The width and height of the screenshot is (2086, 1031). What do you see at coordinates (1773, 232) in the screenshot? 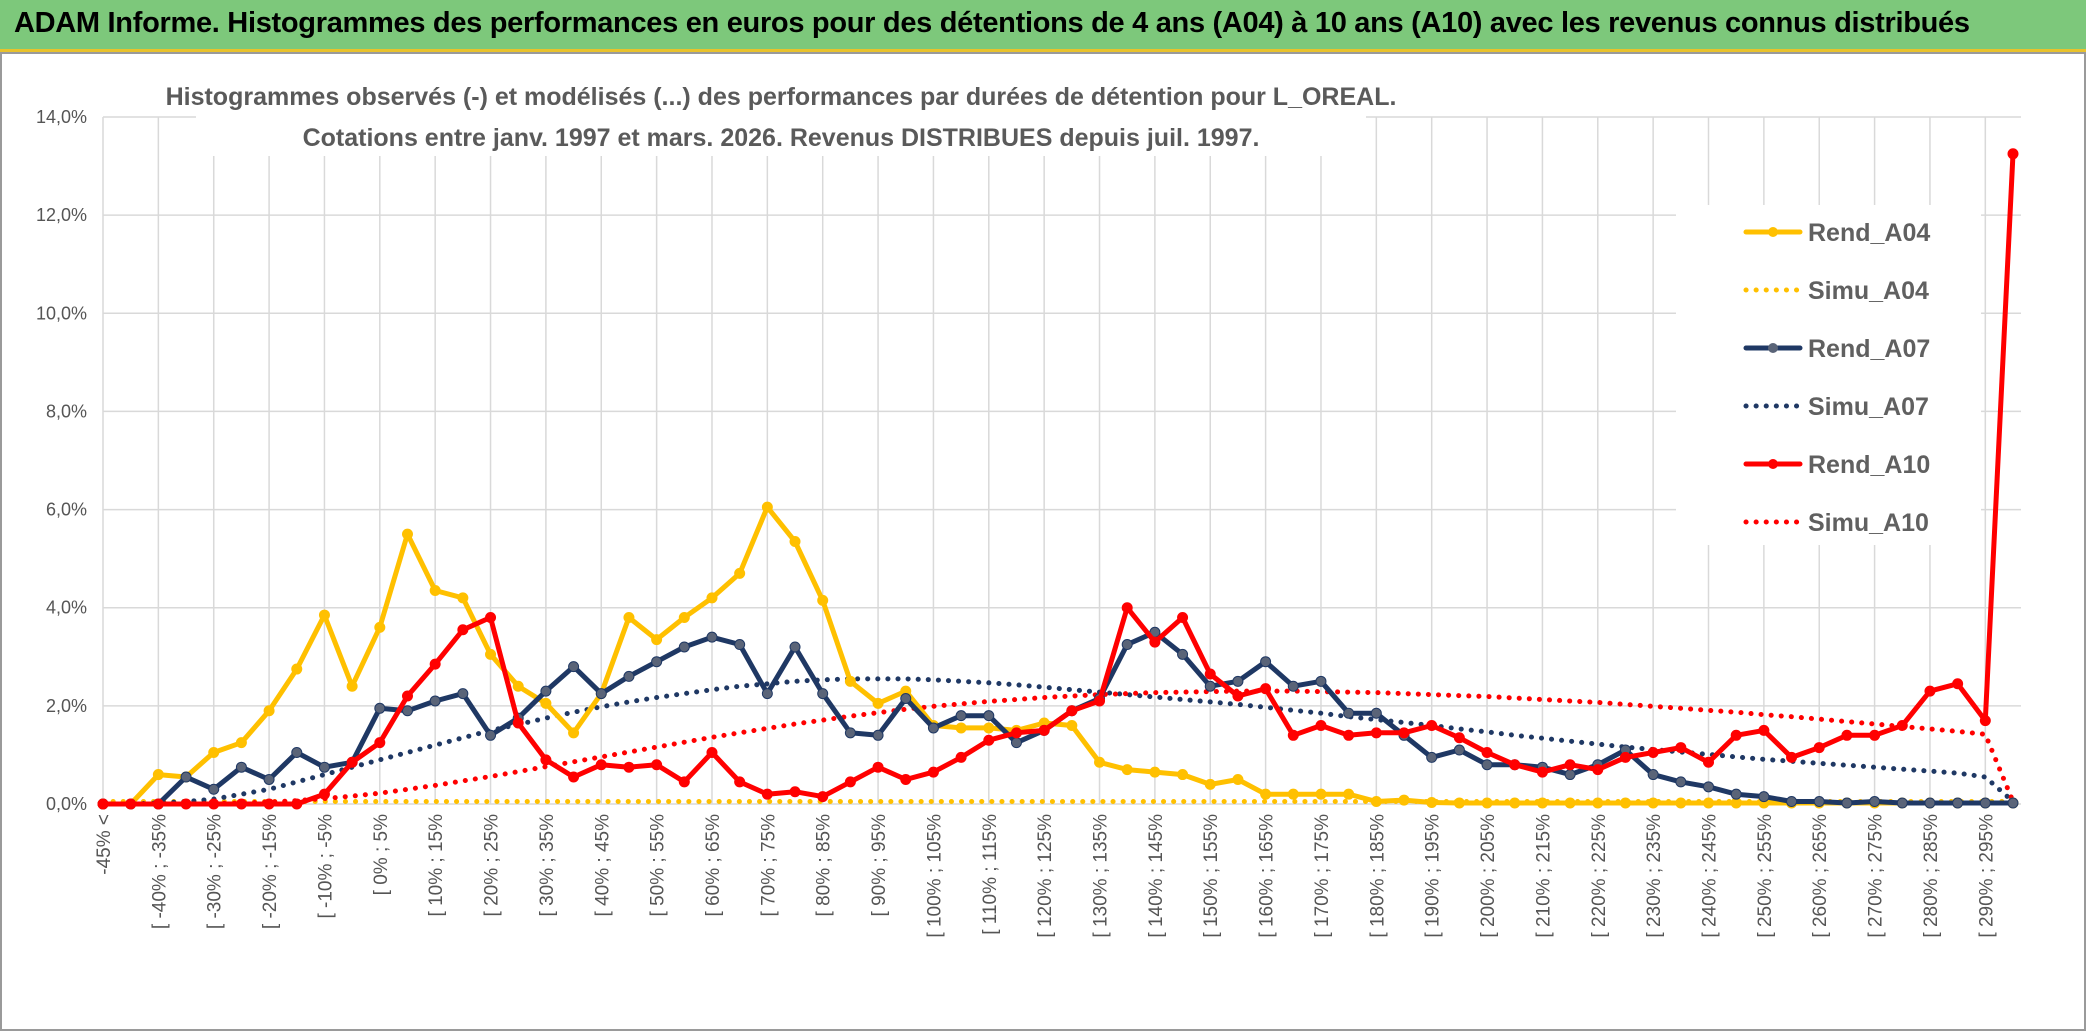
I see `legend-marker-rend_a04` at bounding box center [1773, 232].